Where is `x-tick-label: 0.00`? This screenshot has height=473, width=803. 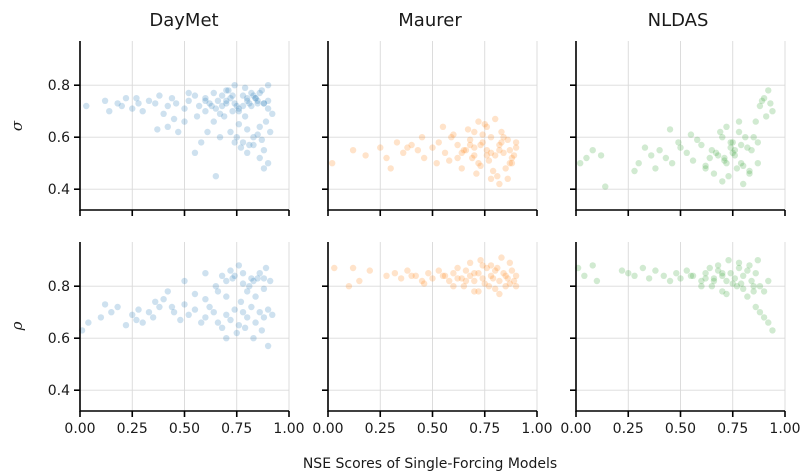 x-tick-label: 0.00 is located at coordinates (327, 429).